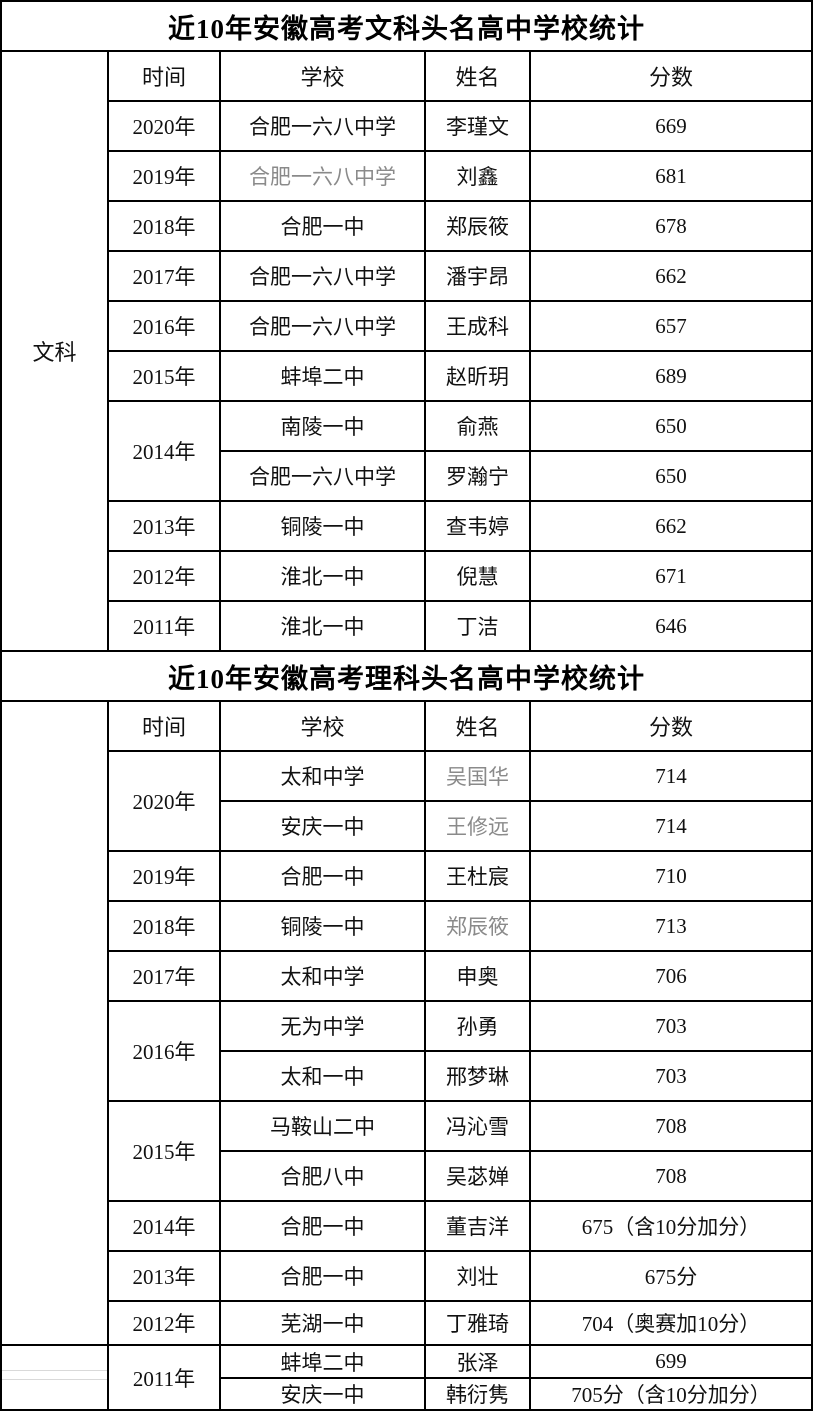  What do you see at coordinates (164, 326) in the screenshot?
I see `year-cell: 2016年` at bounding box center [164, 326].